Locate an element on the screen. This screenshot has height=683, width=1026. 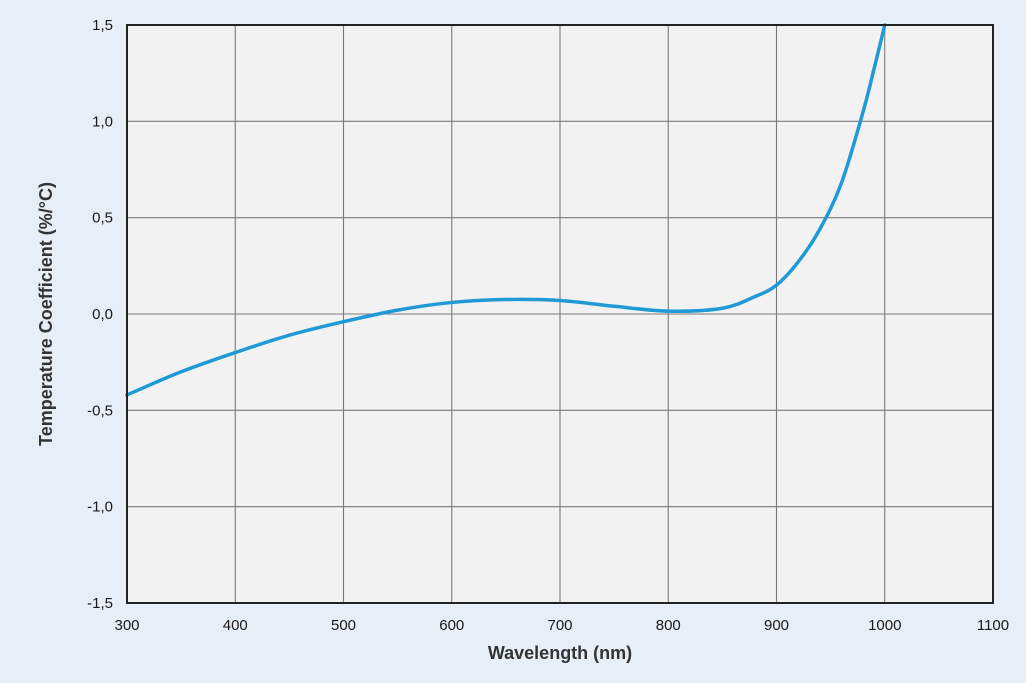
x-axis-label: Wavelength (nm) is located at coordinates (560, 653).